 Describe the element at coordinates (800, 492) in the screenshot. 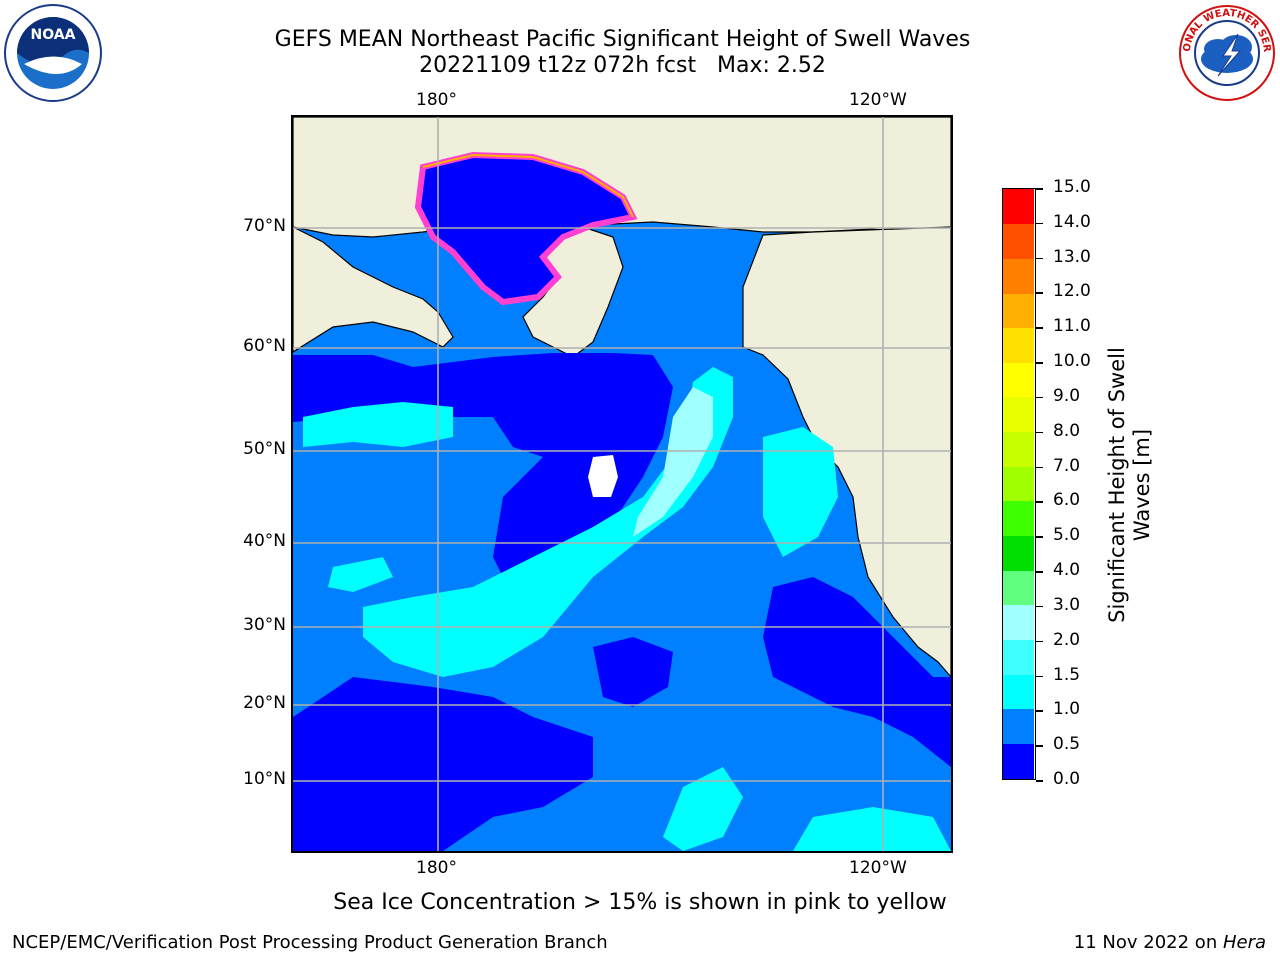

I see `swell-band-east` at that location.